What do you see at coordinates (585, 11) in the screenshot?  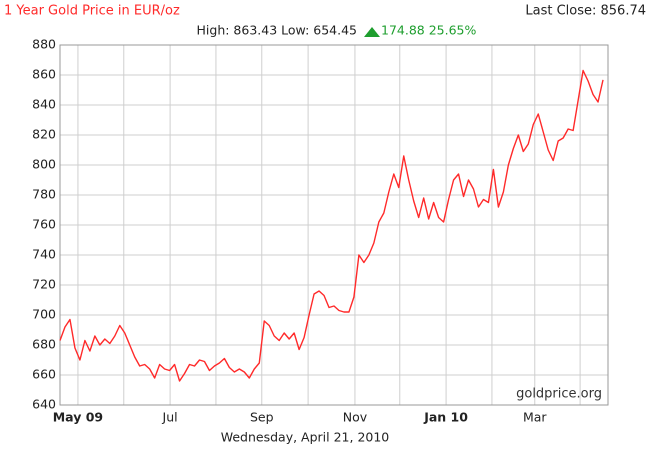 I see `last-close: Last Close: 856.74` at bounding box center [585, 11].